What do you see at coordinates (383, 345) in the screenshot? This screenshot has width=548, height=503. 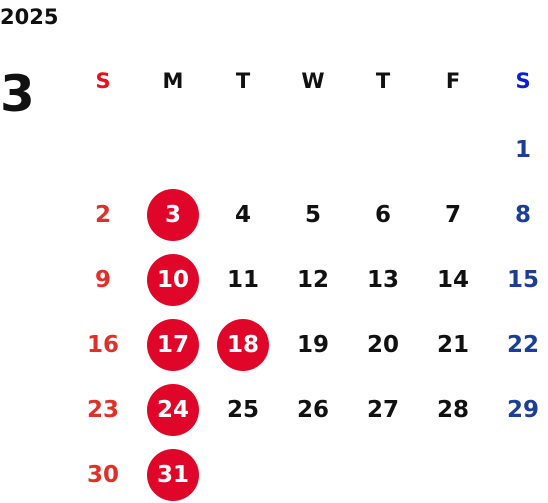 I see `day-number: 20` at bounding box center [383, 345].